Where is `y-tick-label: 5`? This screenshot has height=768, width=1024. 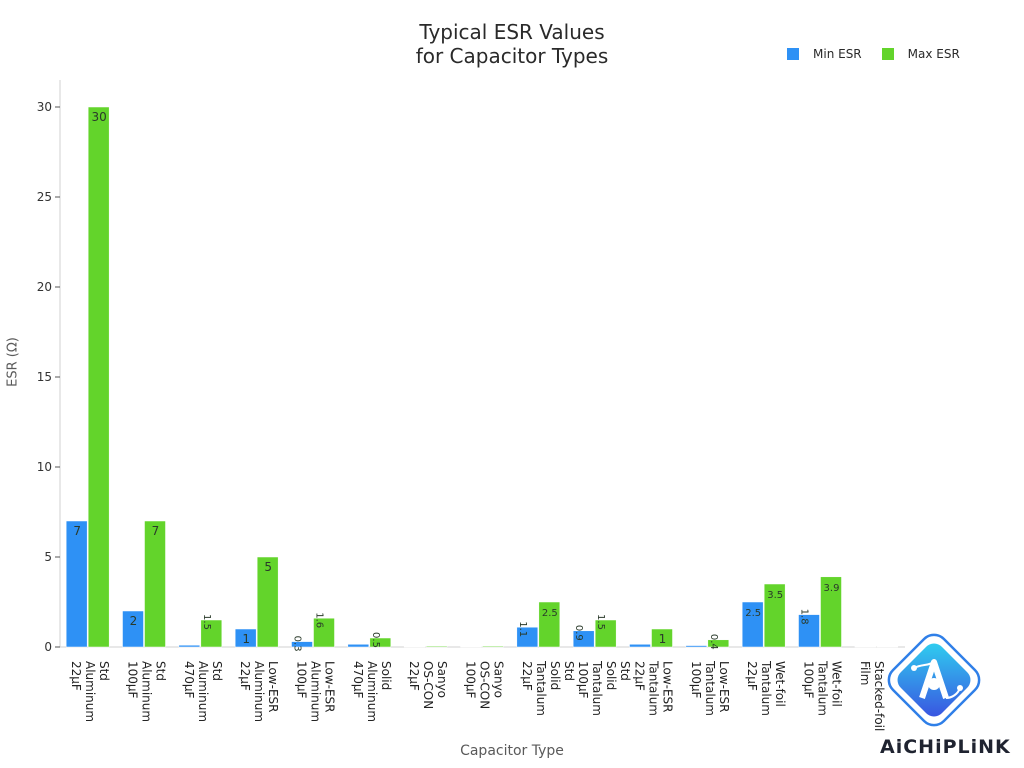
y-tick-label: 5 is located at coordinates (48, 557).